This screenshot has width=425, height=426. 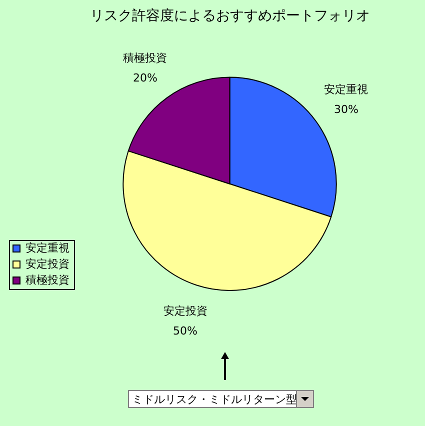 What do you see at coordinates (48, 279) in the screenshot?
I see `legend-label: 積極投資` at bounding box center [48, 279].